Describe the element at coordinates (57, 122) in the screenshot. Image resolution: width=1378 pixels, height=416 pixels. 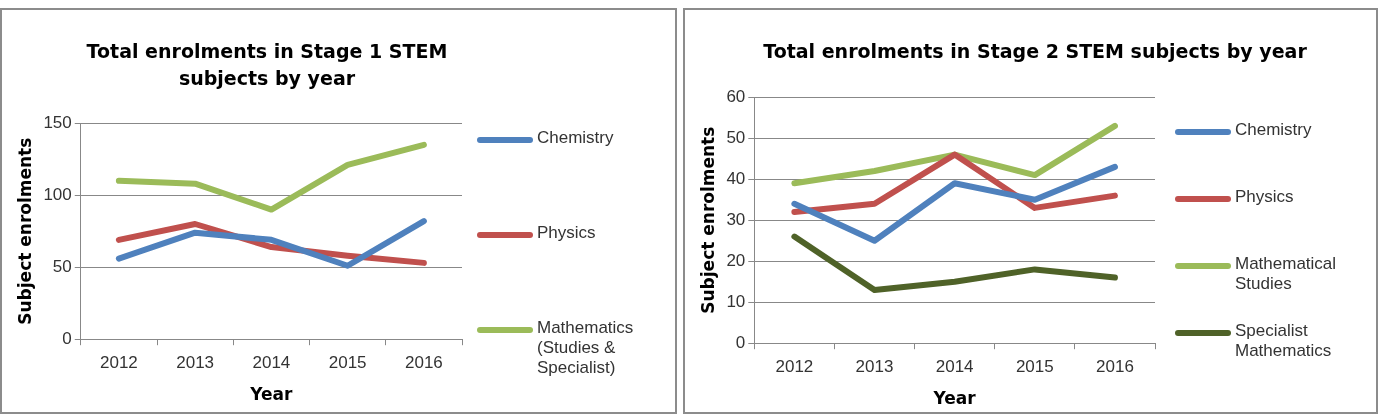
I see `y-tick-label: 150` at that location.